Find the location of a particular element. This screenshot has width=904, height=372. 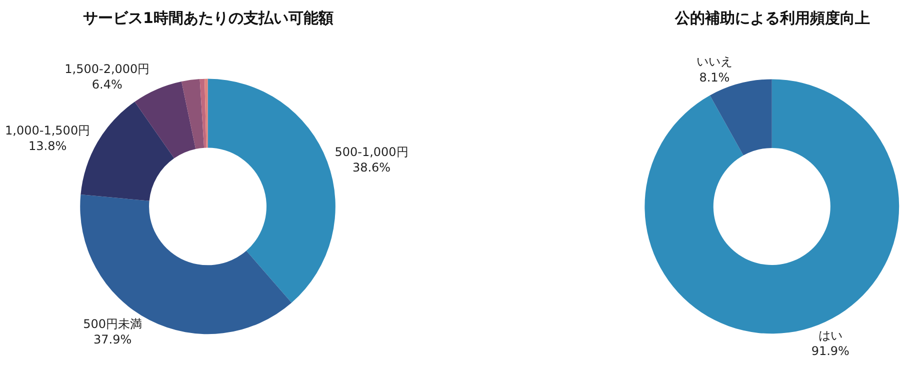

slice-label: いいえ is located at coordinates (714, 61).